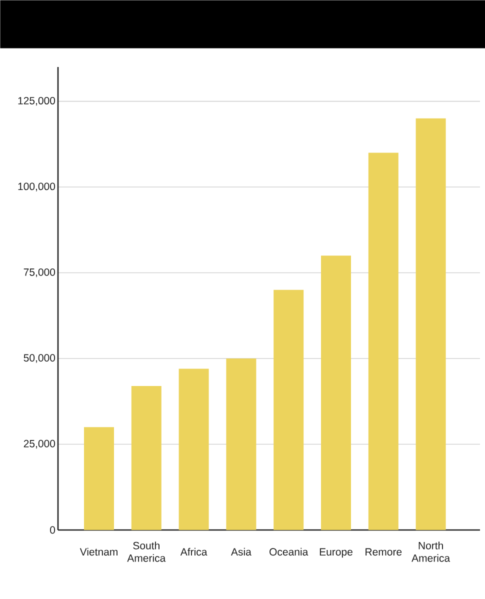 This screenshot has width=485, height=599. What do you see at coordinates (336, 553) in the screenshot?
I see `x-tick-label: Europe` at bounding box center [336, 553].